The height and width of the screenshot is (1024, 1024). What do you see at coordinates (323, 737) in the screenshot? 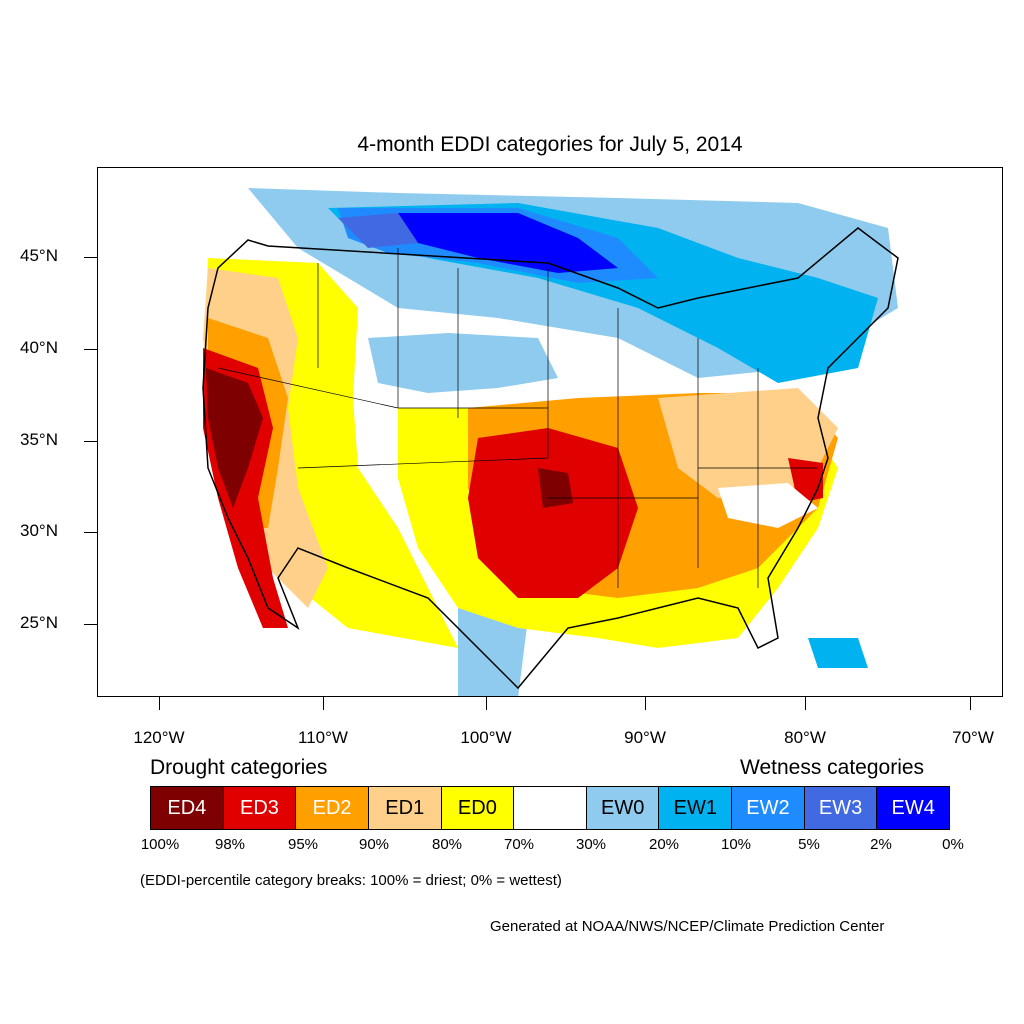
I see `lon-label-110: 110°W` at bounding box center [323, 737].